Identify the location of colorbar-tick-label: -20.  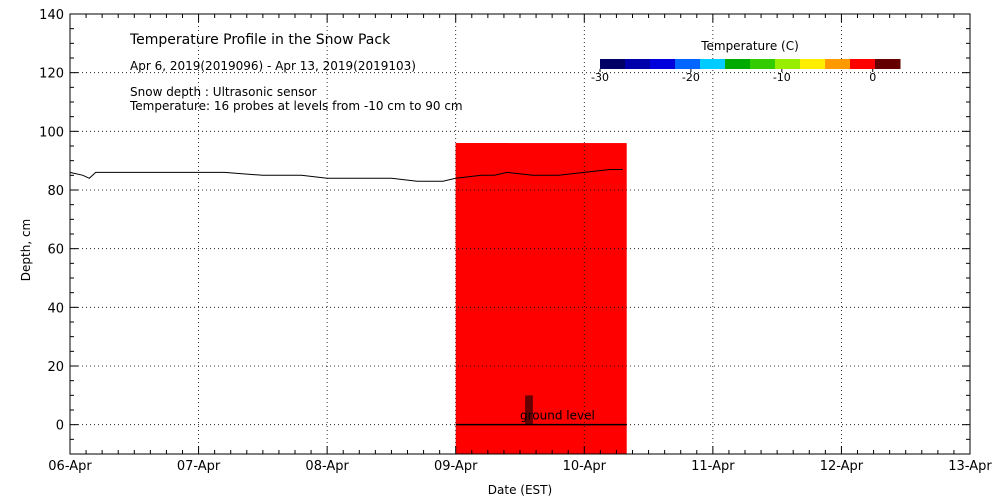
(691, 77).